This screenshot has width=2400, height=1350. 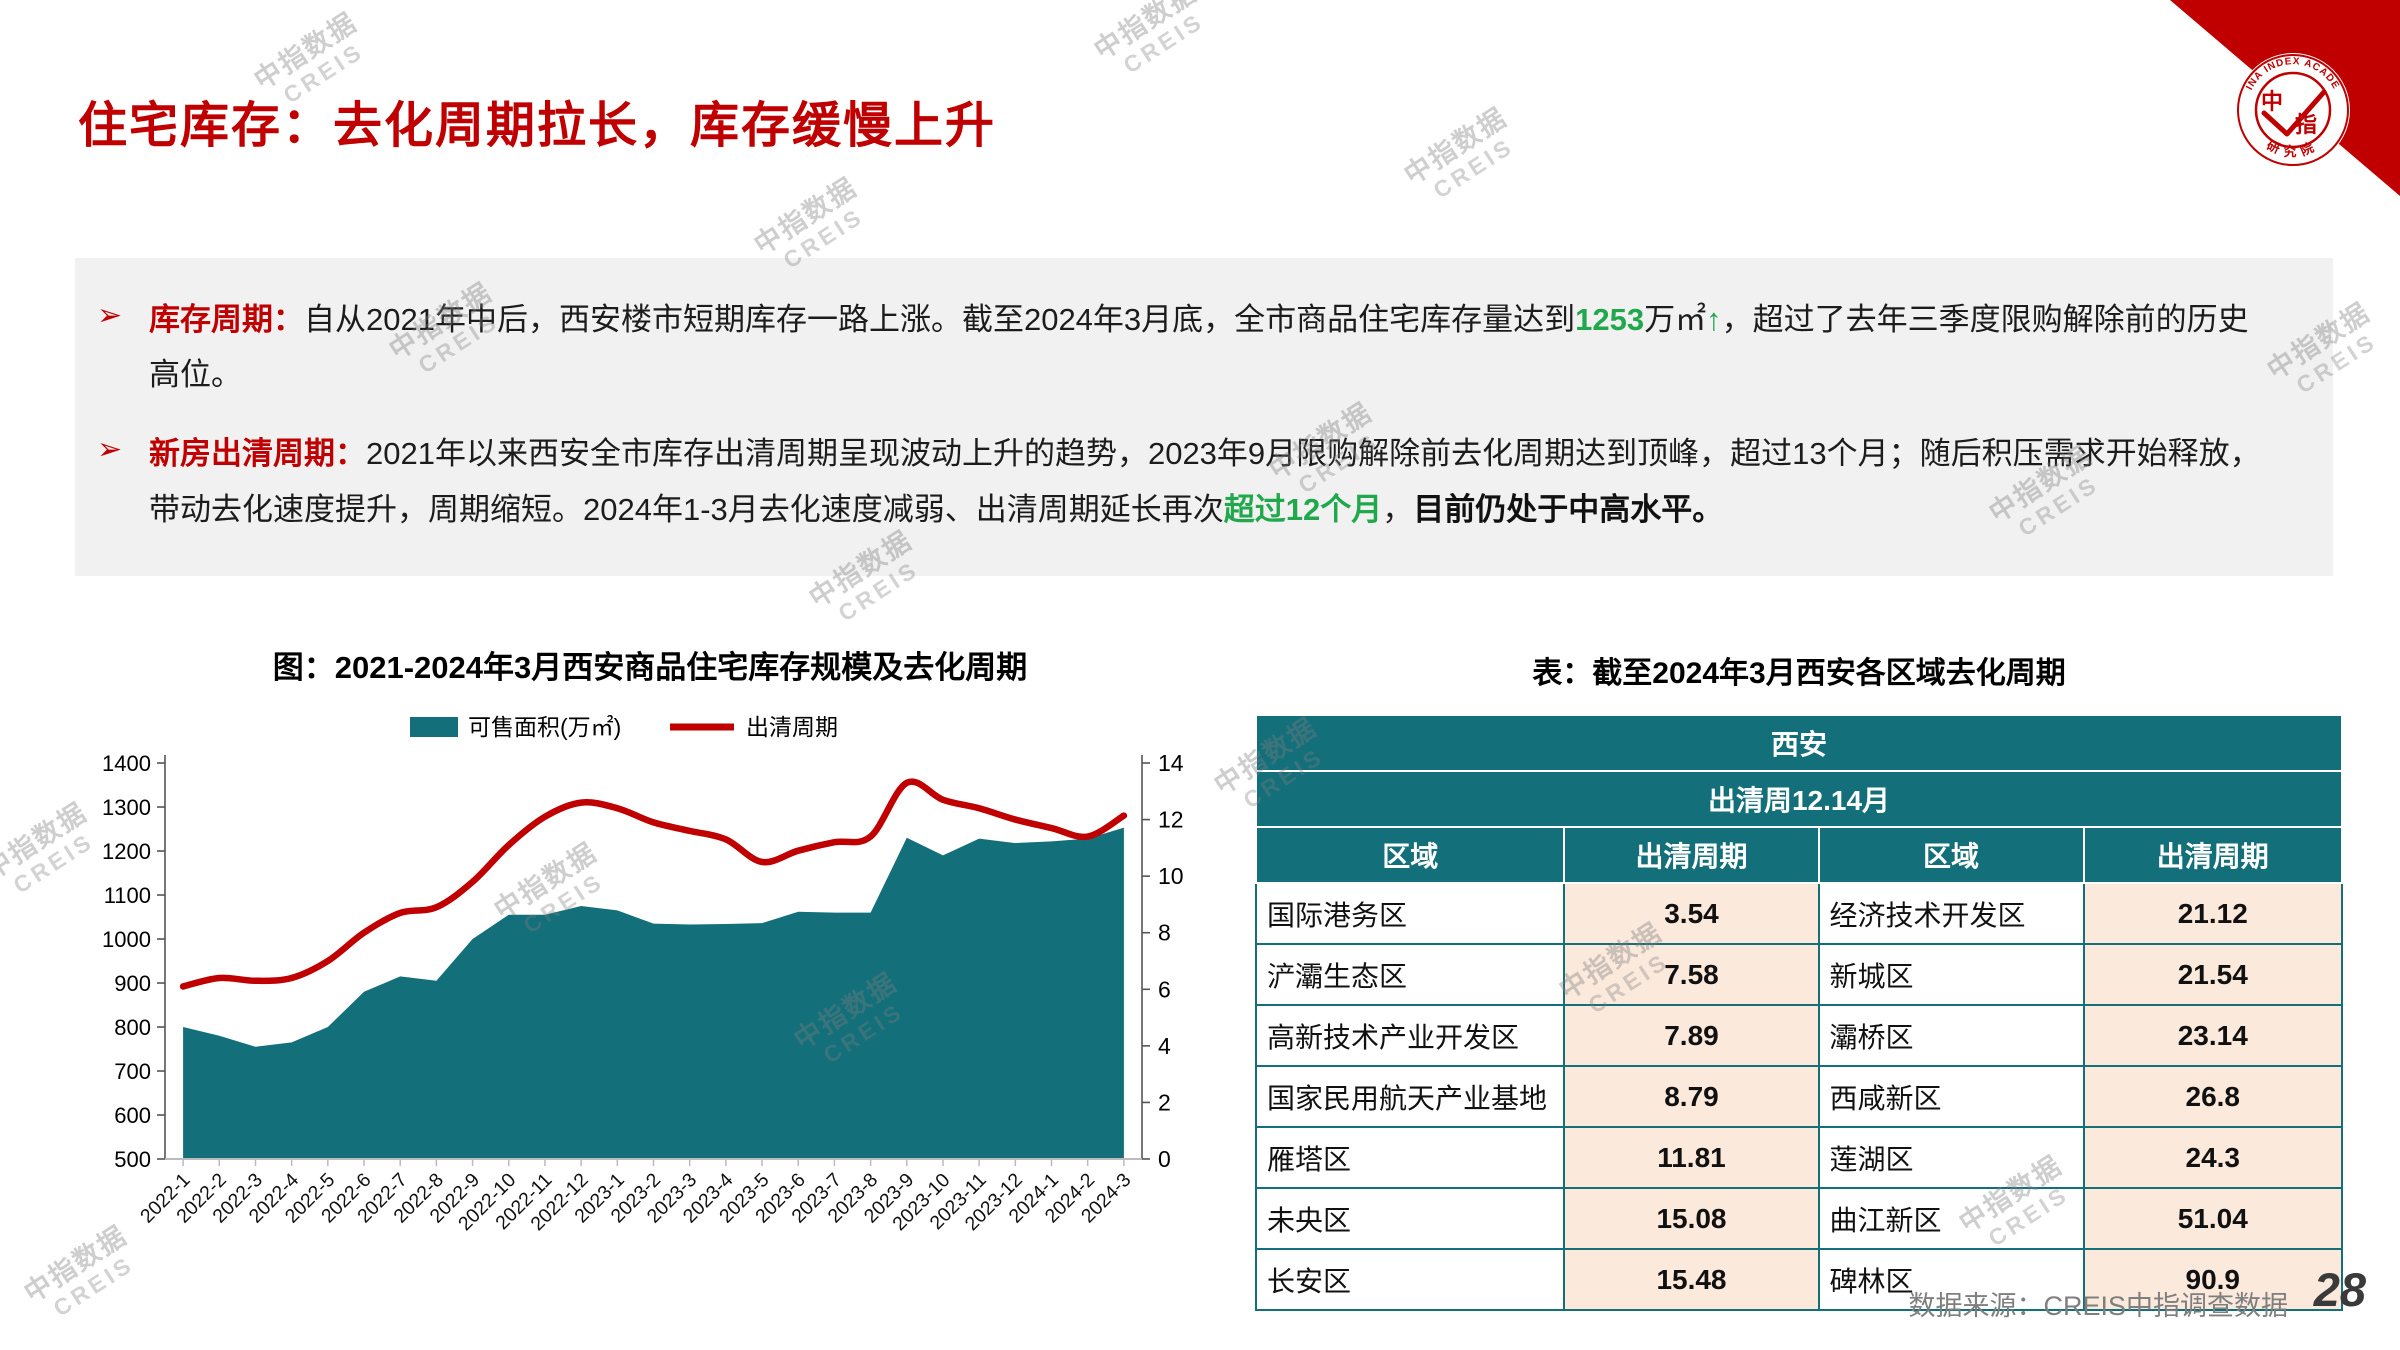 What do you see at coordinates (1410, 1218) in the screenshot?
I see `region-cell: 未央区` at bounding box center [1410, 1218].